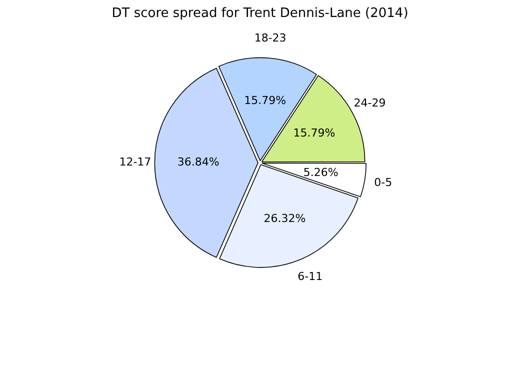  What do you see at coordinates (285, 219) in the screenshot?
I see `data-label: 26.32%` at bounding box center [285, 219].